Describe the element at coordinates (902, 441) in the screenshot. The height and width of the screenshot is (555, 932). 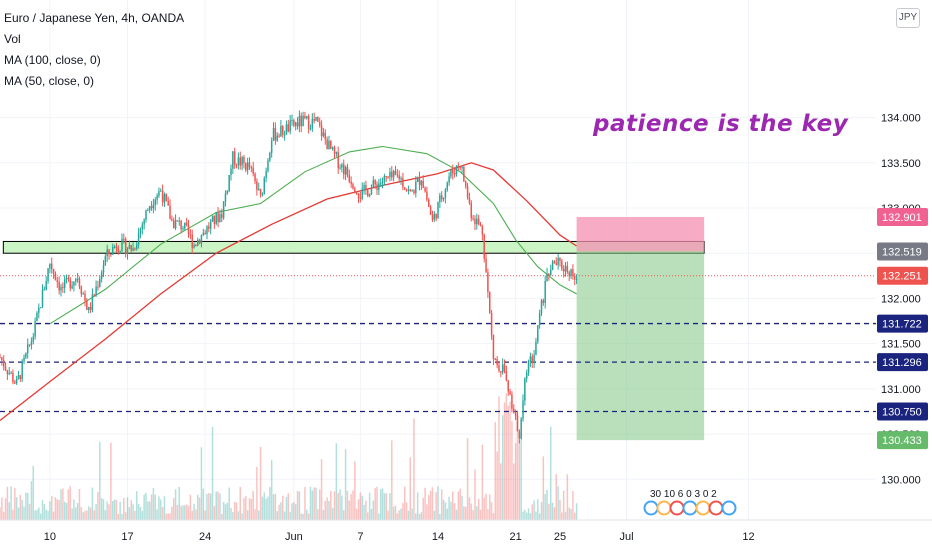
I see `target-price-badge: 130.433` at that location.